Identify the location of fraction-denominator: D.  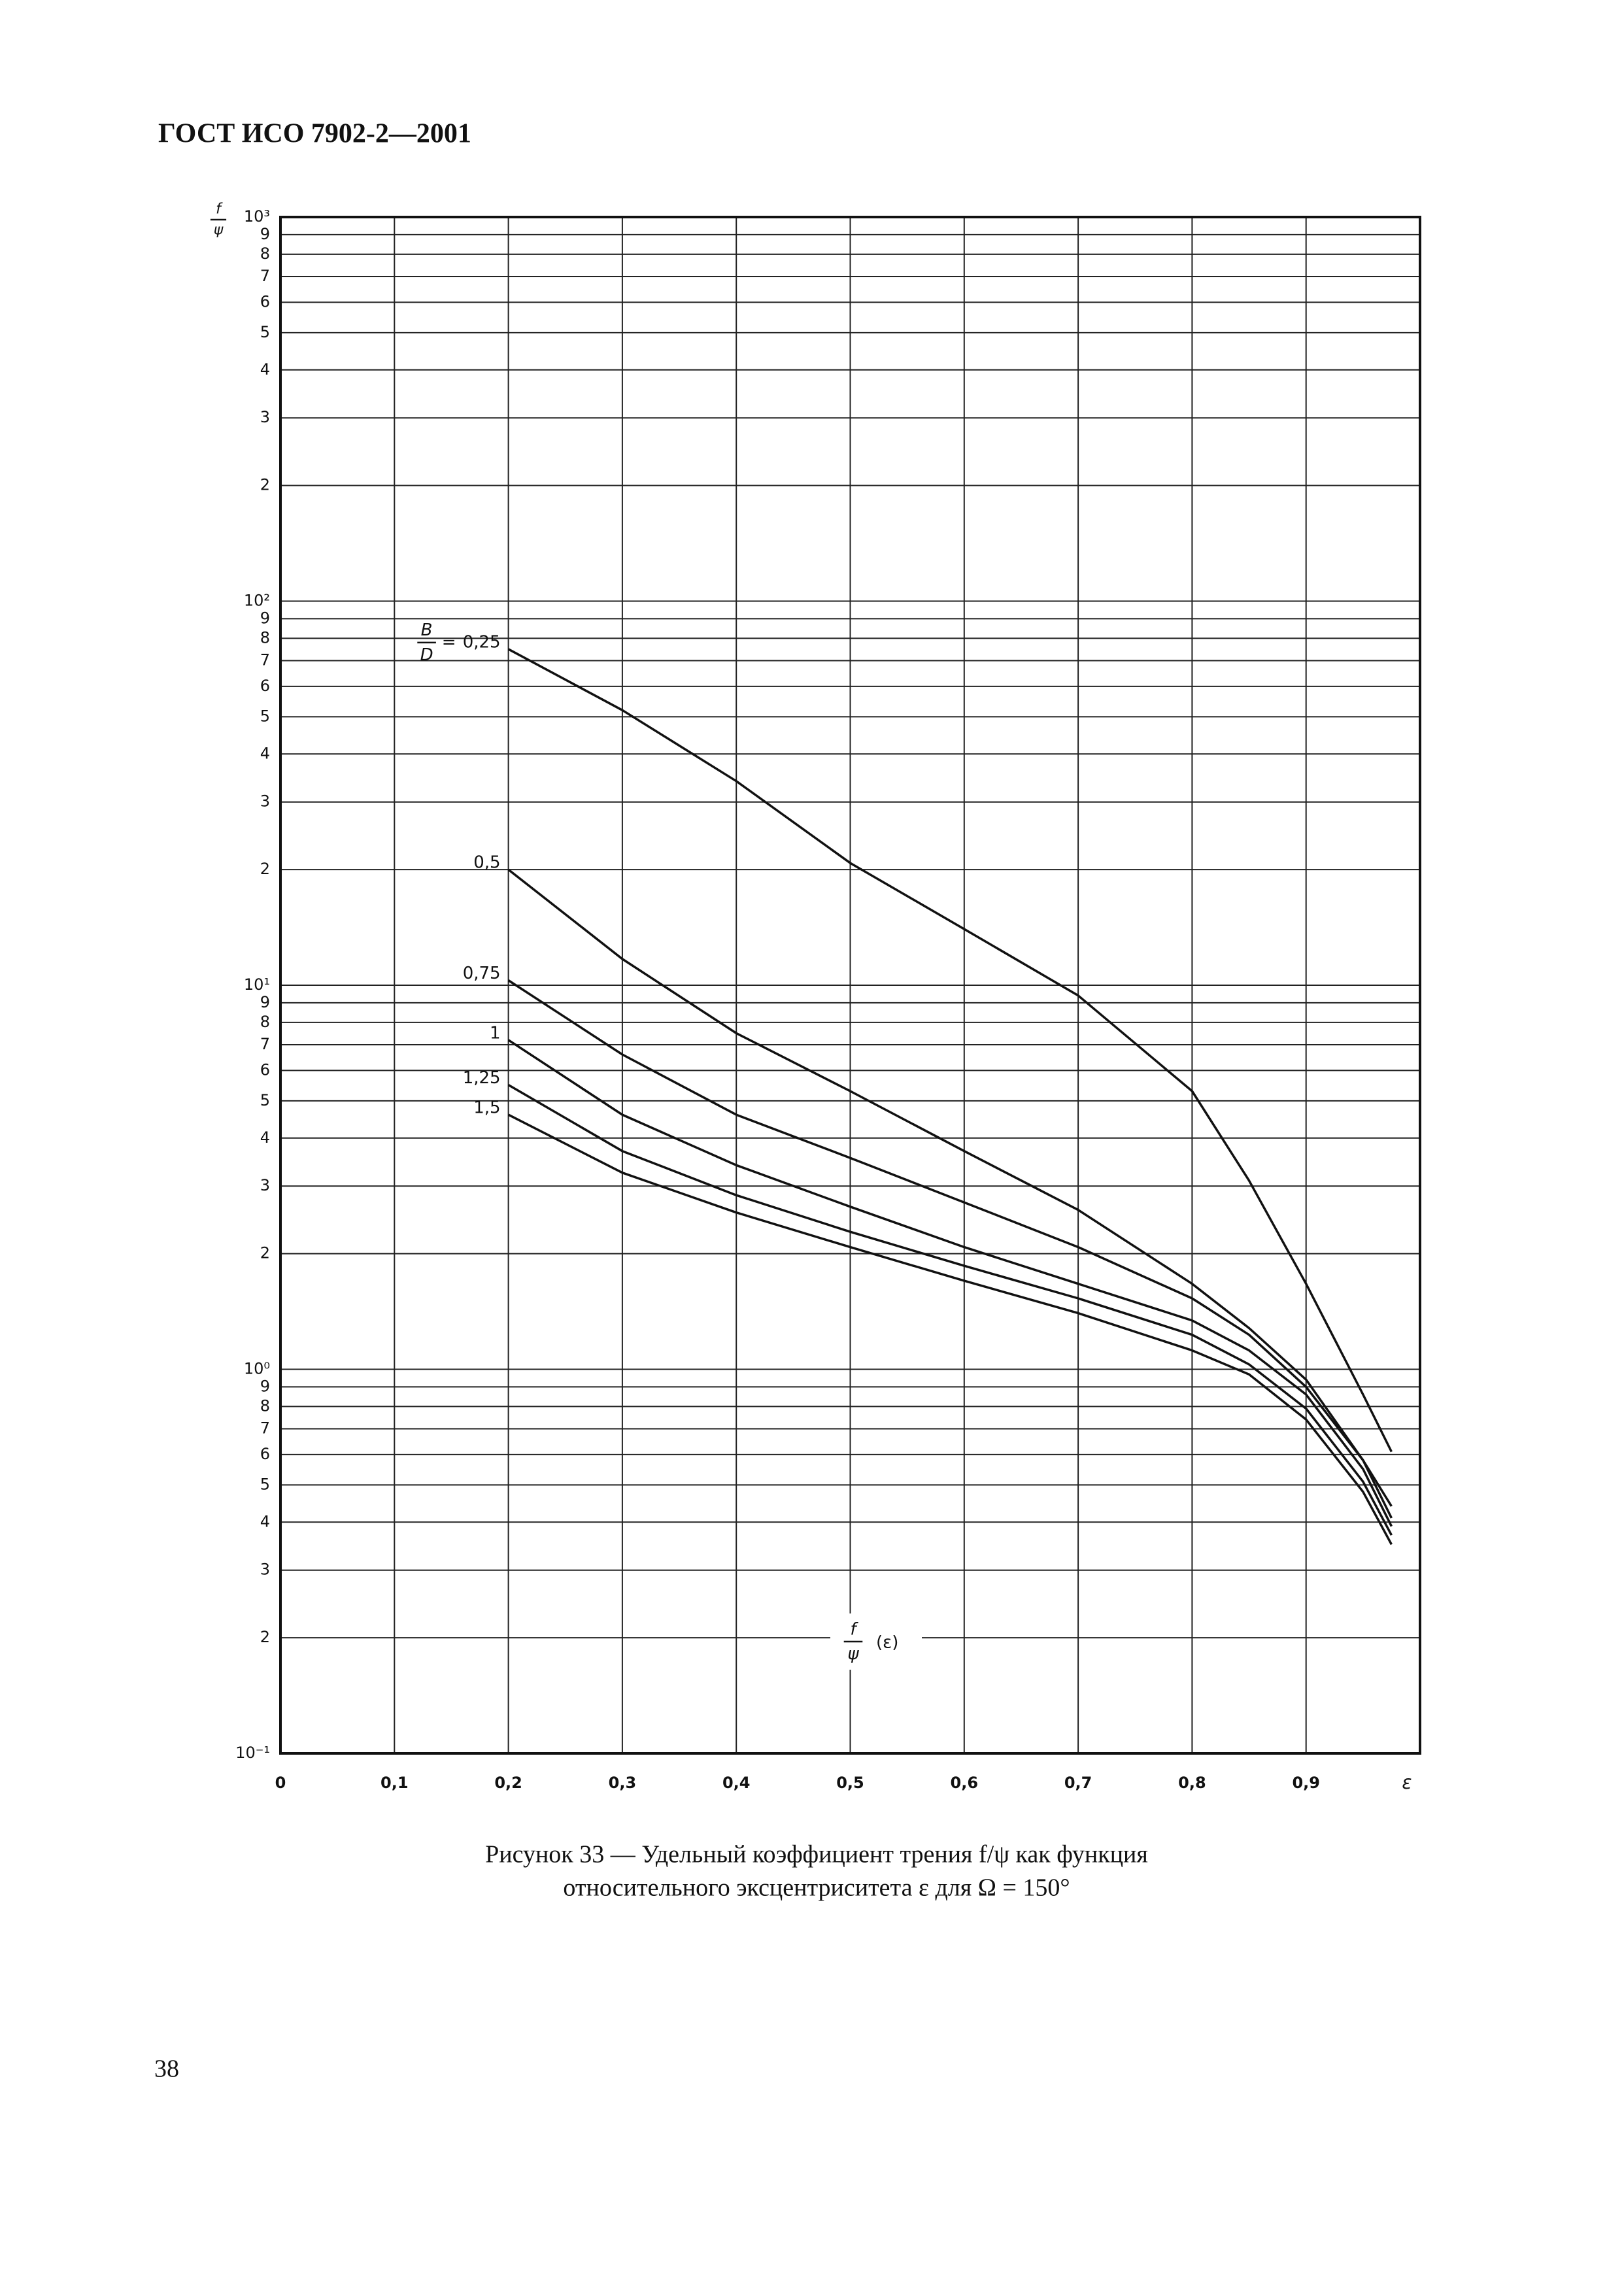
(426, 655).